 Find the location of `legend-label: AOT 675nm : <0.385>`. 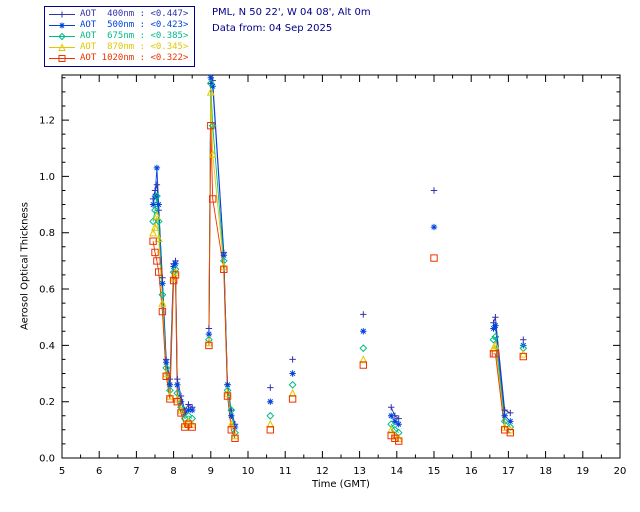

legend-label: AOT 675nm : <0.385> is located at coordinates (134, 36).